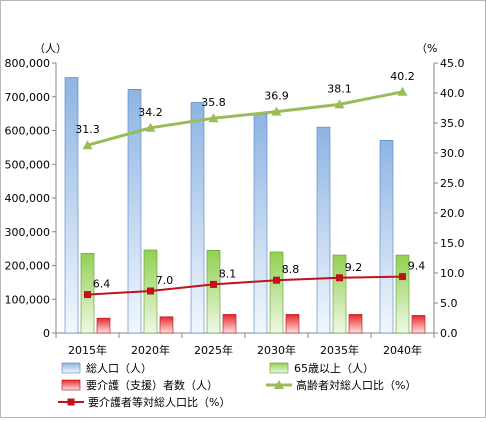 This screenshot has height=422, width=486. I want to click on right-axis-unit: （%, so click(426, 48).